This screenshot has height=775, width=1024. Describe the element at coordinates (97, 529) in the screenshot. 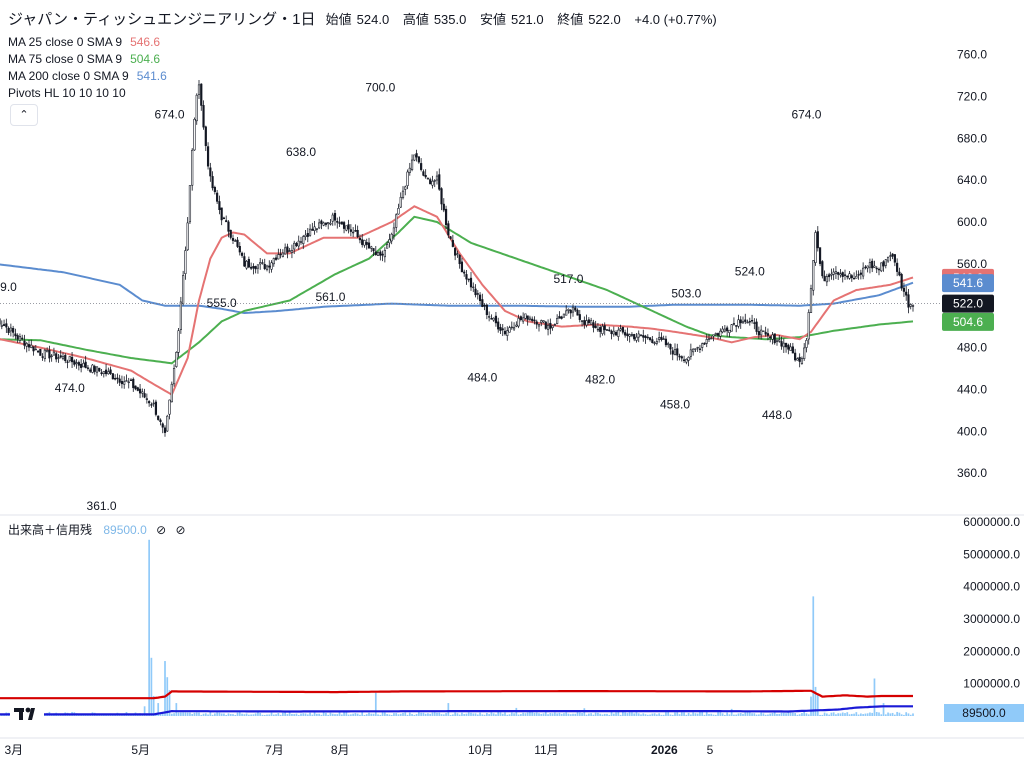

I see `volume-legend: 出来高＋信用残 89500.0 ⊘ ⊘` at that location.